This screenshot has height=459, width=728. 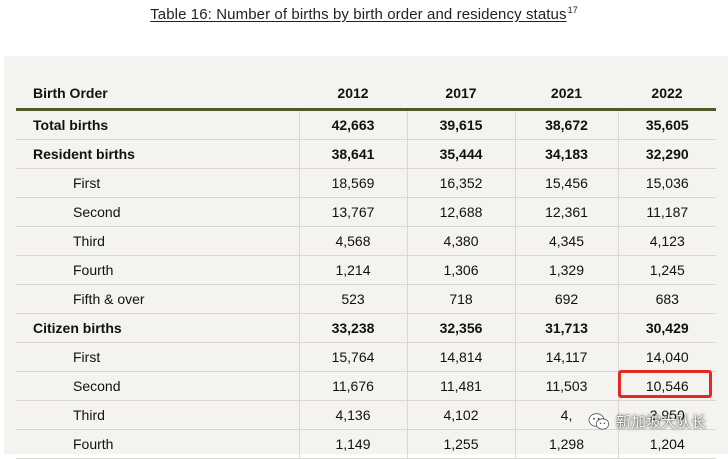 I want to click on cell-2017: 35,444, so click(x=460, y=154).